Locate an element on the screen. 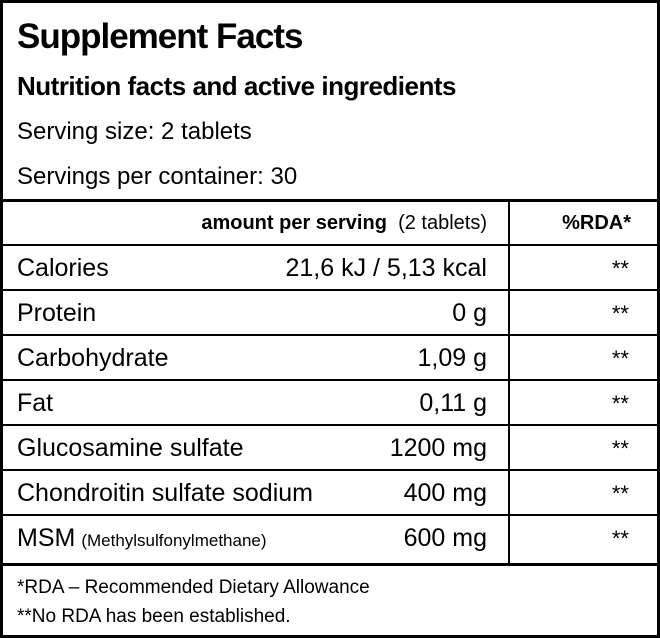 This screenshot has height=638, width=660. amount: 0 g is located at coordinates (469, 313).